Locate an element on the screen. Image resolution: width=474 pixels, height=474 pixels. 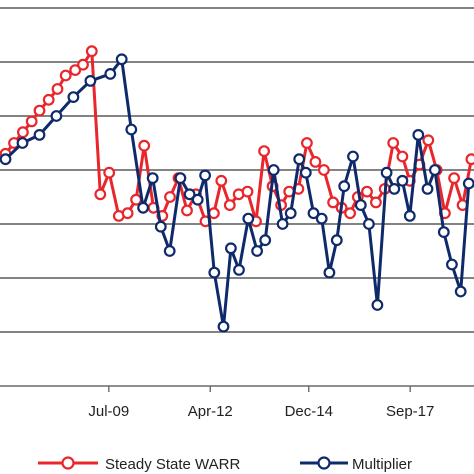
legend-label-warr: Steady State WARR is located at coordinates (172, 464).